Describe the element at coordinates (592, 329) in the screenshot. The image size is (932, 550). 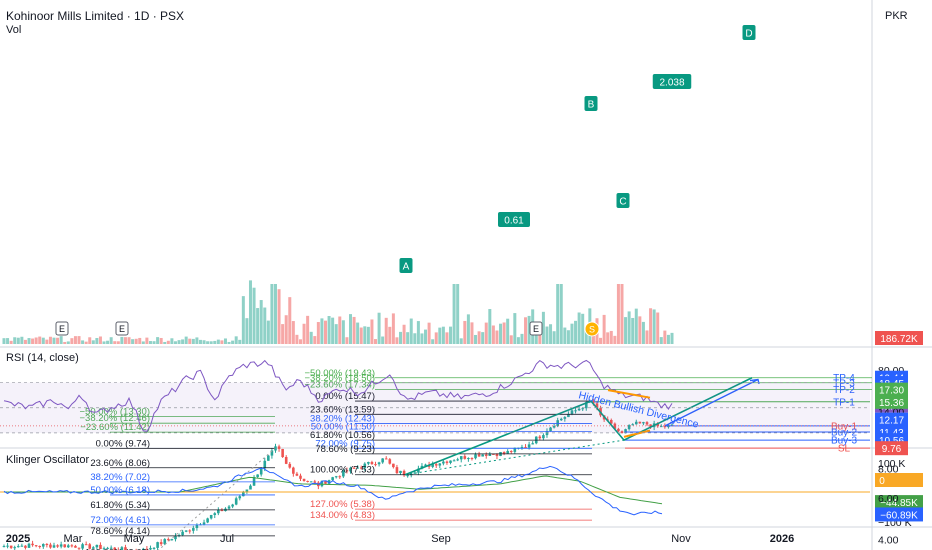
I see `dividend-marker-bg` at that location.